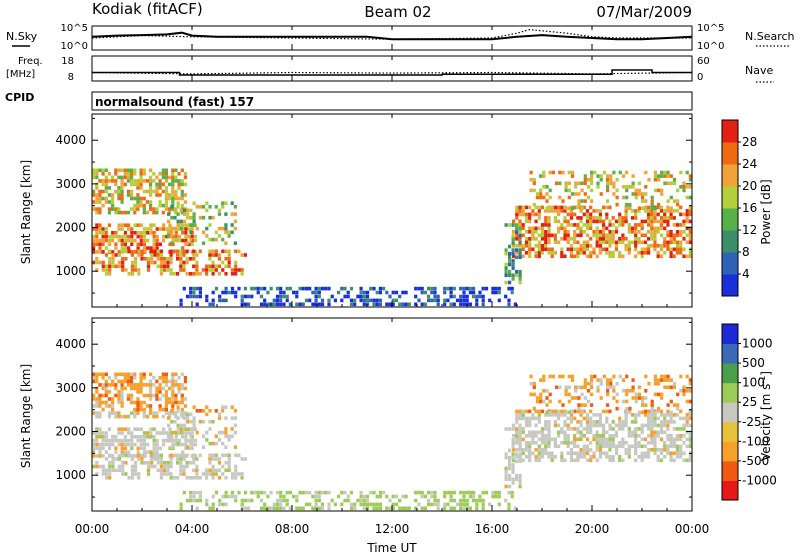 The height and width of the screenshot is (554, 800). Describe the element at coordinates (692, 529) in the screenshot. I see `xtick-label: 00:00` at that location.